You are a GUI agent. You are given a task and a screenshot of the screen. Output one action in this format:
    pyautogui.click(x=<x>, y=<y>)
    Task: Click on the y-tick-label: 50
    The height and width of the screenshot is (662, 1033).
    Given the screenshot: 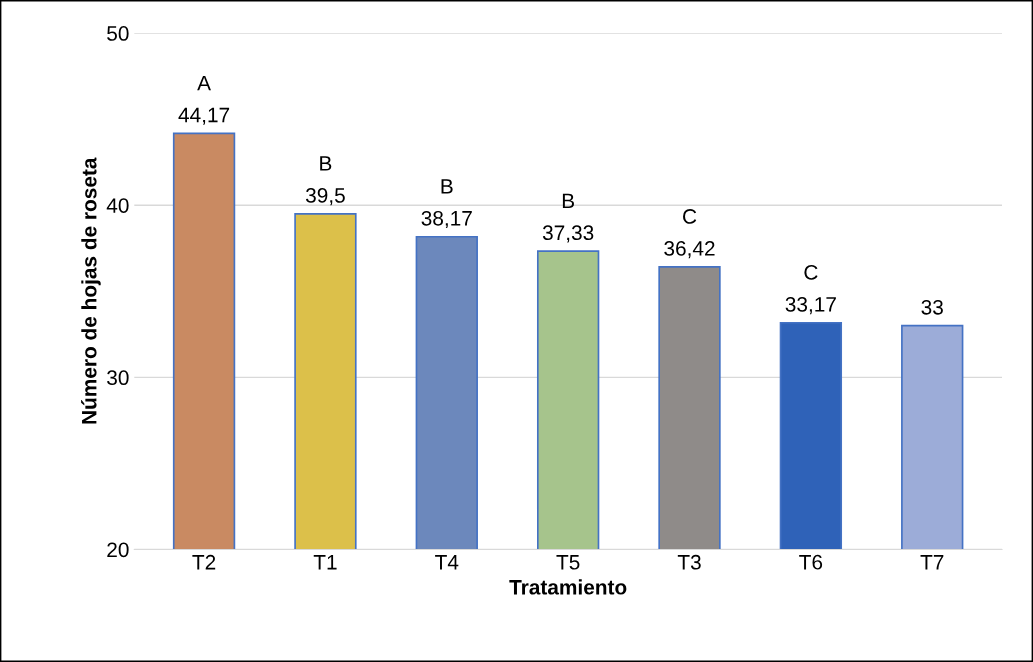 What is the action you would take?
    pyautogui.click(x=118, y=33)
    